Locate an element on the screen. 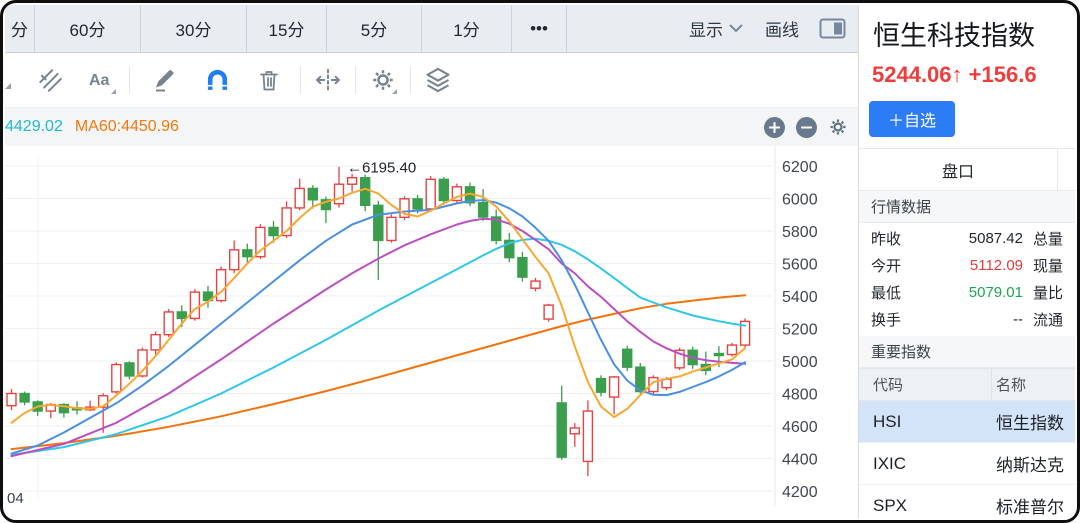 This screenshot has width=1080, height=523. tab-period-15min: 15分 is located at coordinates (287, 28).